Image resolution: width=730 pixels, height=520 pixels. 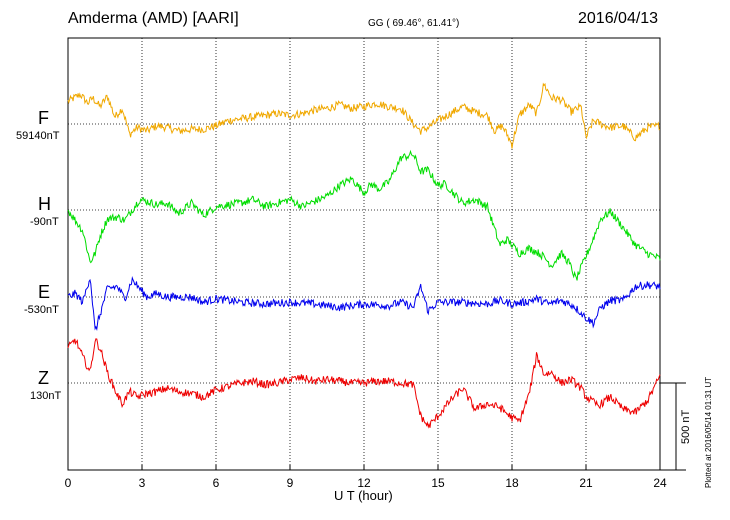 I want to click on plotted-timestamp: Plotted at 2016/05/14 01:31 UT, so click(x=708, y=432).